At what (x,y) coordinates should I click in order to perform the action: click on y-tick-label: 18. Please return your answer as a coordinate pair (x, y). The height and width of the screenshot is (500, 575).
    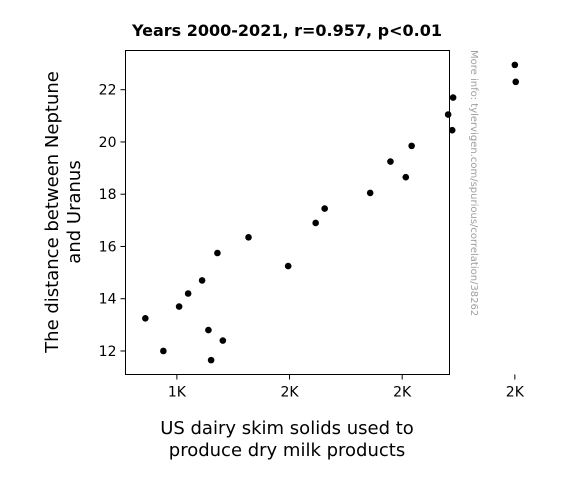
    Looking at the image, I should click on (108, 195).